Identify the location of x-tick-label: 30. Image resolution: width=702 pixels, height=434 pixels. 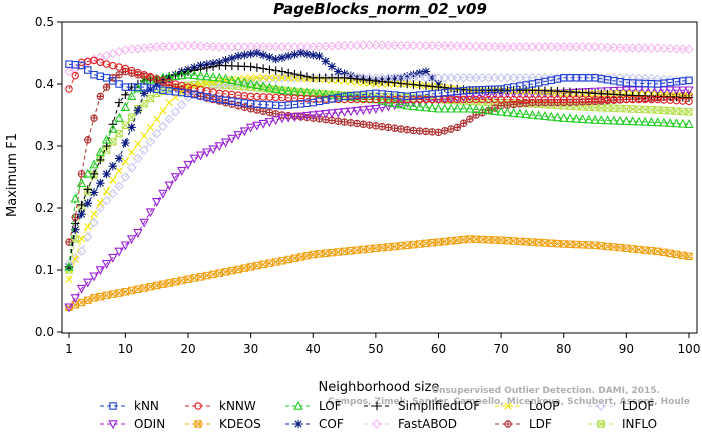
(250, 349).